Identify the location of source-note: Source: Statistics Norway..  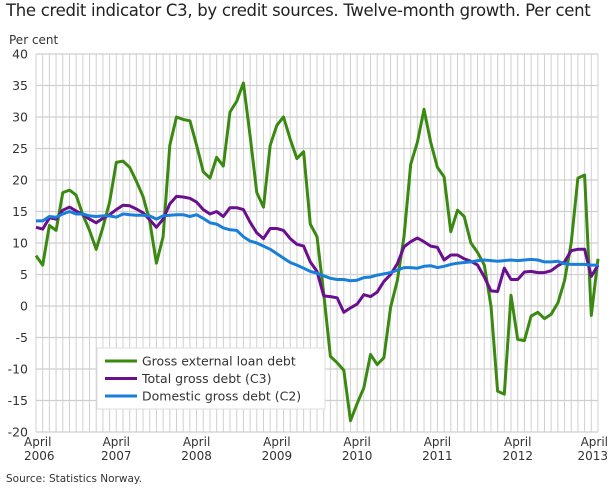
(74, 479).